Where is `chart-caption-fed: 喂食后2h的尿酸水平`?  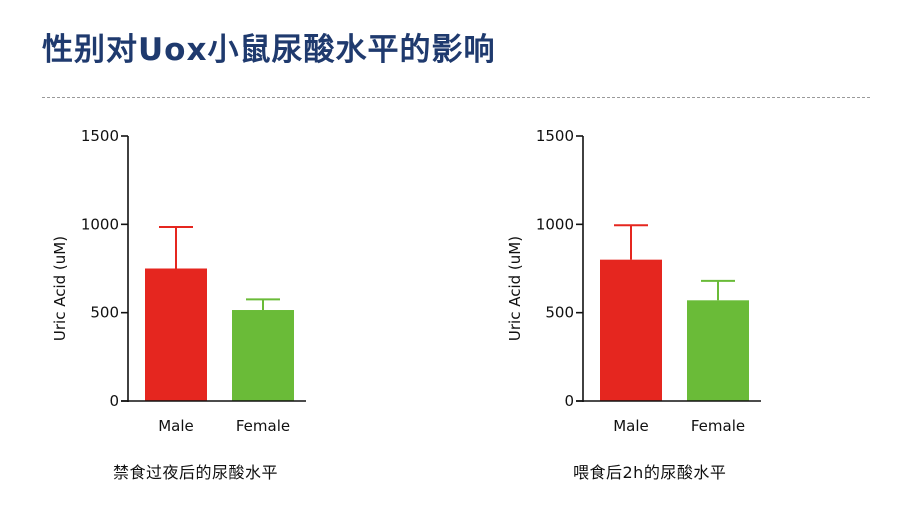 chart-caption-fed: 喂食后2h的尿酸水平 is located at coordinates (650, 472).